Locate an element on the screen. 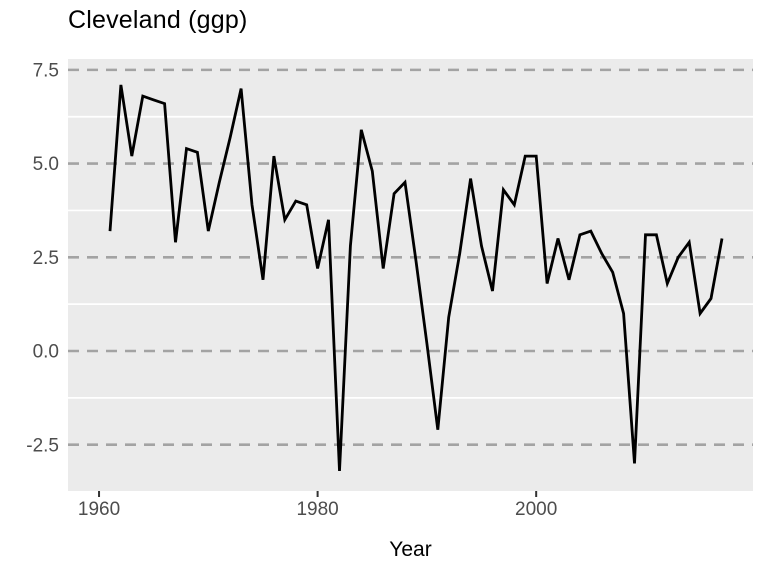 The width and height of the screenshot is (768, 576). y-tick-label: -2.5 is located at coordinates (42, 445).